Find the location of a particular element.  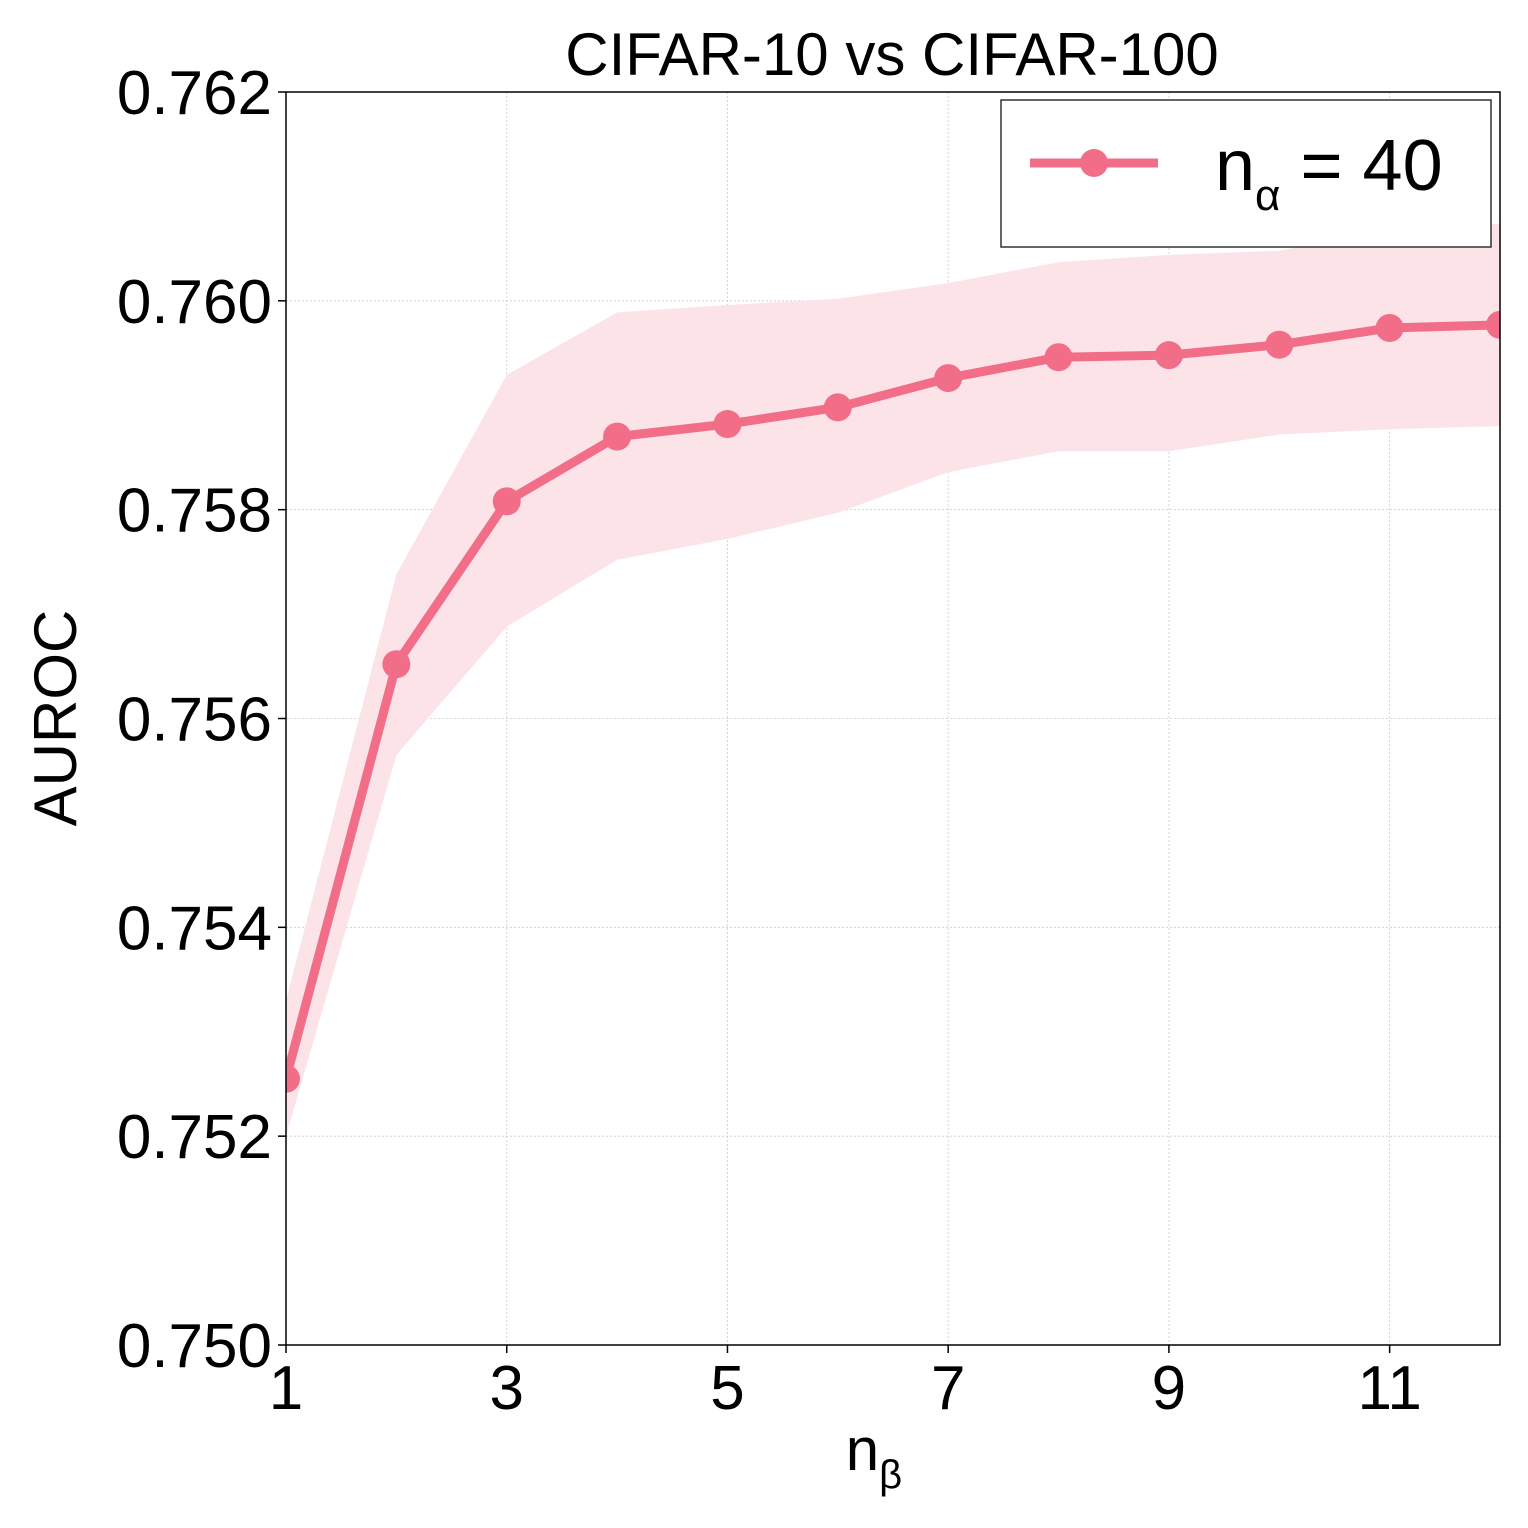

legend-label-value: = 40 is located at coordinates (1361, 166).